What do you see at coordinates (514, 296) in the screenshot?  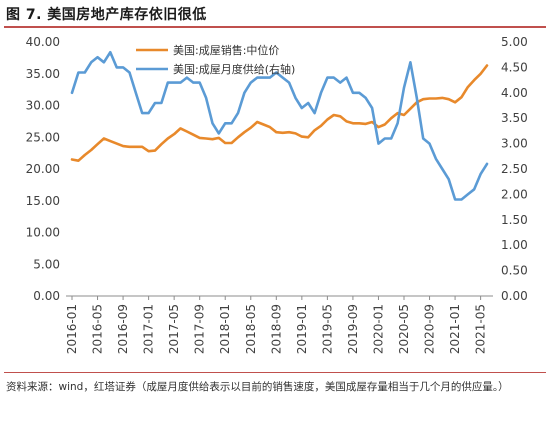 I see `y-right-tick-label: 0.00` at bounding box center [514, 296].